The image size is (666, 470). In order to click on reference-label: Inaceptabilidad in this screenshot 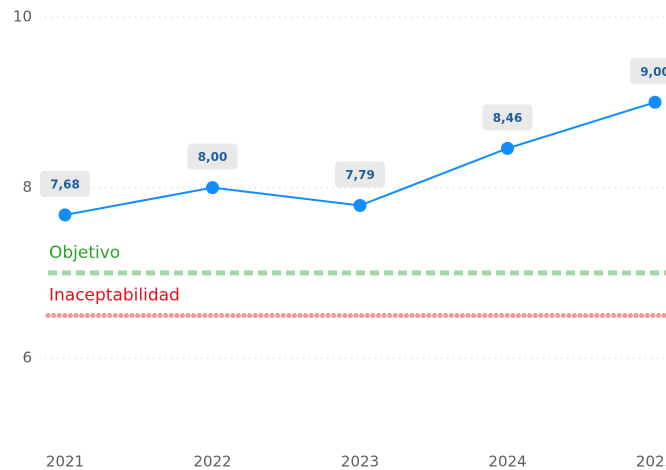, I will do `click(114, 296)`.